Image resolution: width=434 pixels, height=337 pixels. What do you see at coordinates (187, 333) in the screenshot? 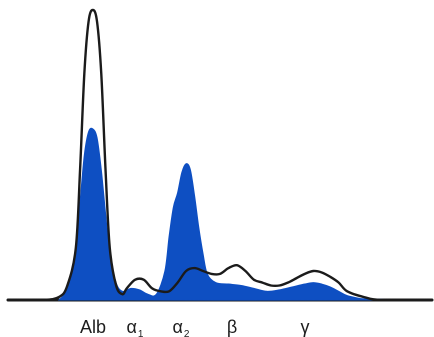
I see `fraction-label-subscript: 2` at bounding box center [187, 333].